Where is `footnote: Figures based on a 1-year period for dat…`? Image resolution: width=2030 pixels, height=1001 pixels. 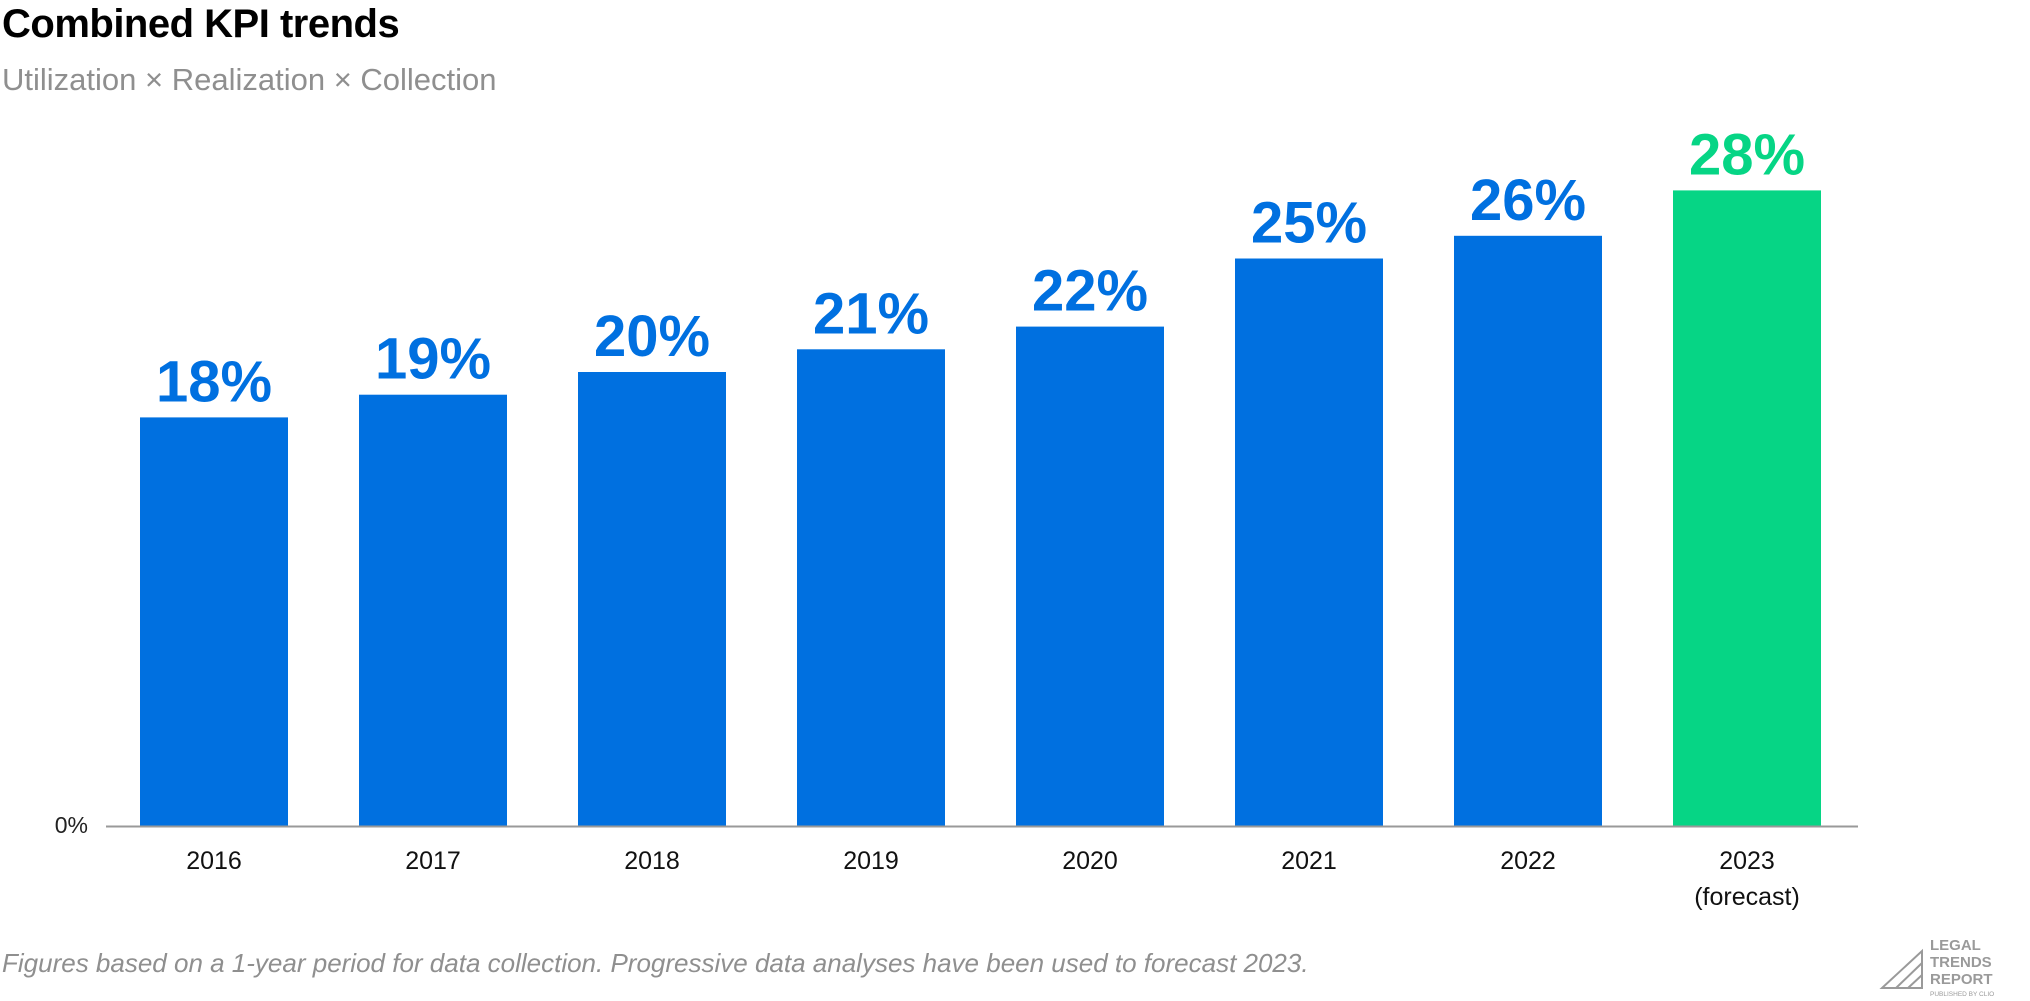 footnote: Figures based on a 1-year period for dat… is located at coordinates (655, 963).